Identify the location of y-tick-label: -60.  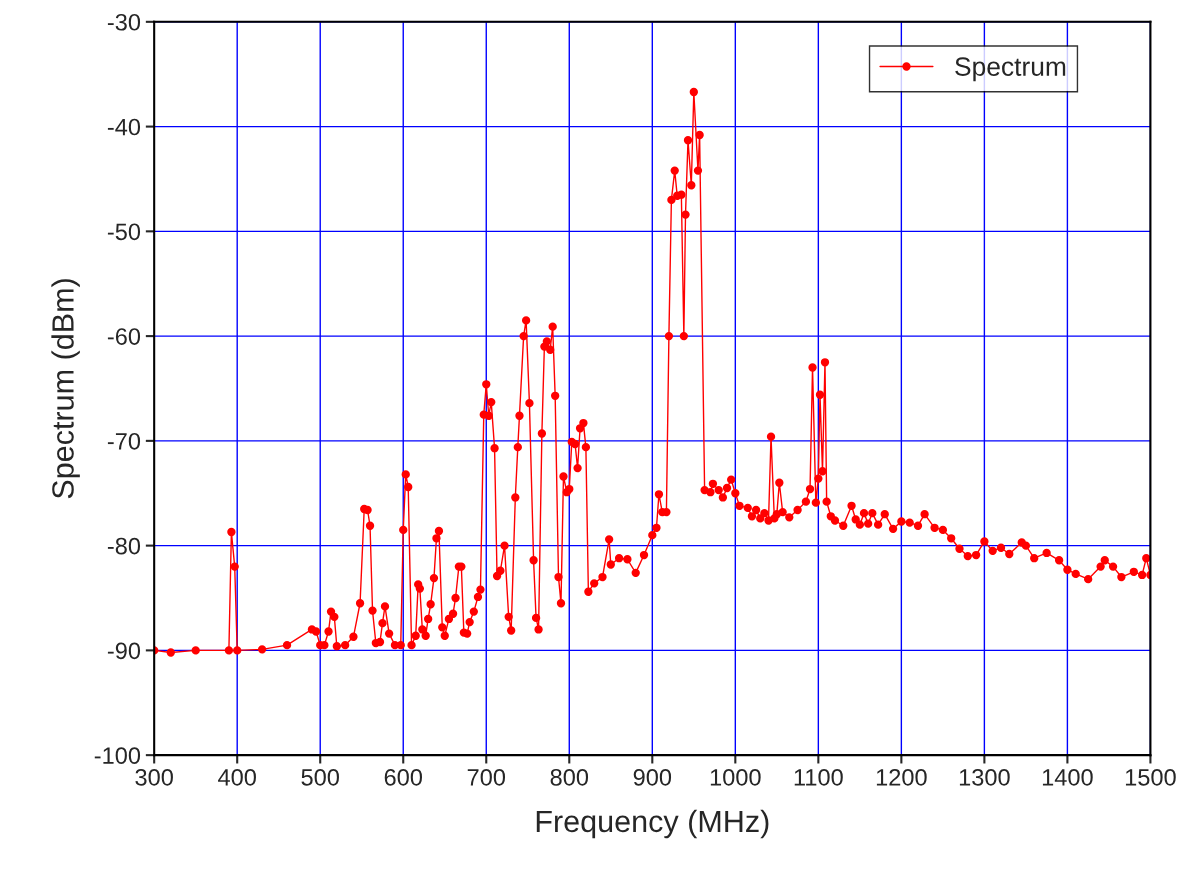
(124, 336).